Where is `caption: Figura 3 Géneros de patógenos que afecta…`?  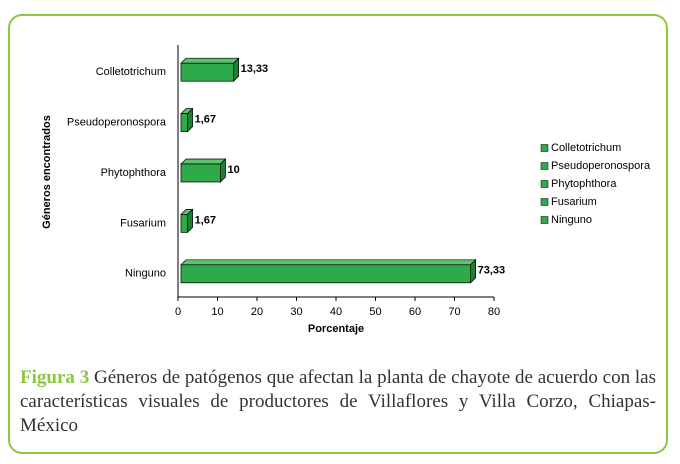 caption: Figura 3 Géneros de patógenos que afecta… is located at coordinates (338, 402).